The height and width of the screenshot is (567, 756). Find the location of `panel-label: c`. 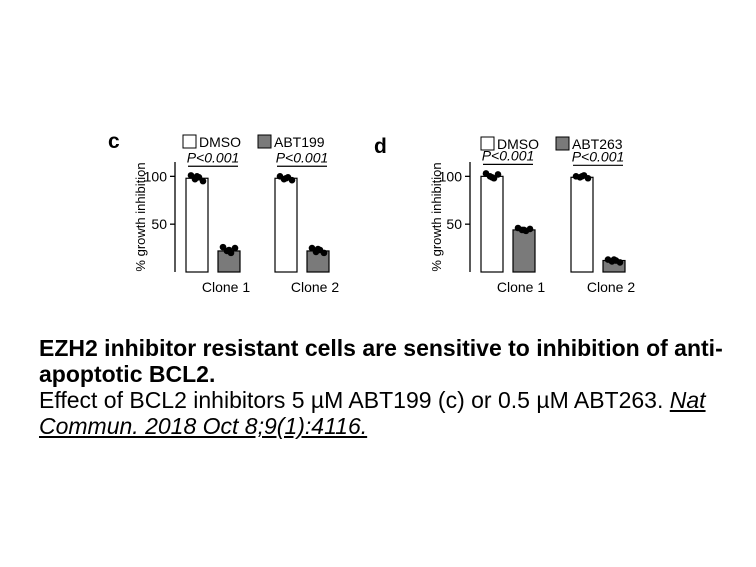

panel-label: c is located at coordinates (114, 141).